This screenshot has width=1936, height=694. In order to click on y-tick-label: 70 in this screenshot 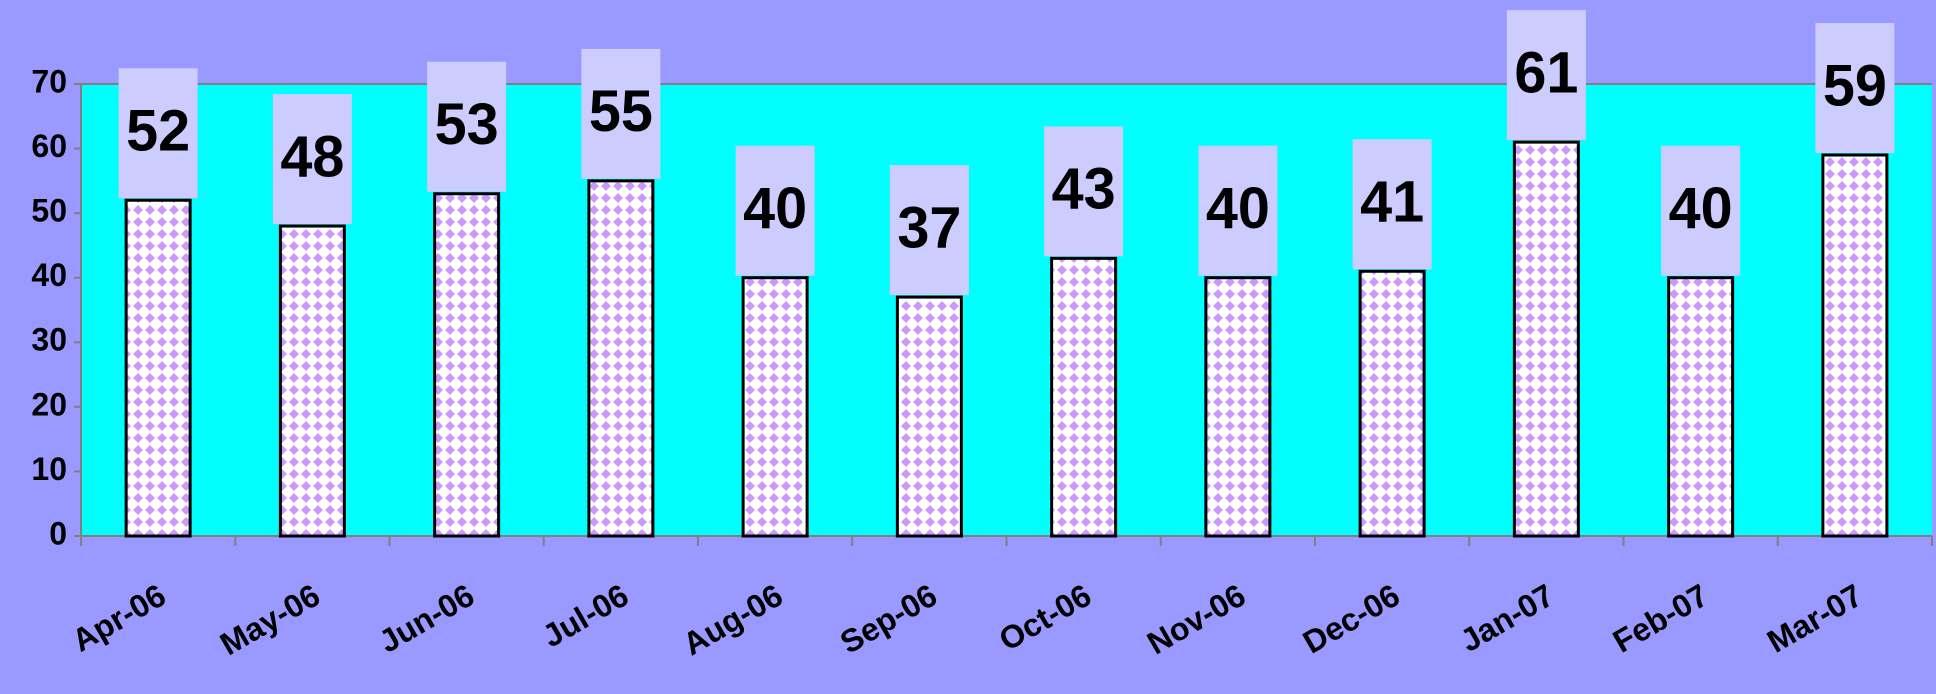, I will do `click(49, 81)`.